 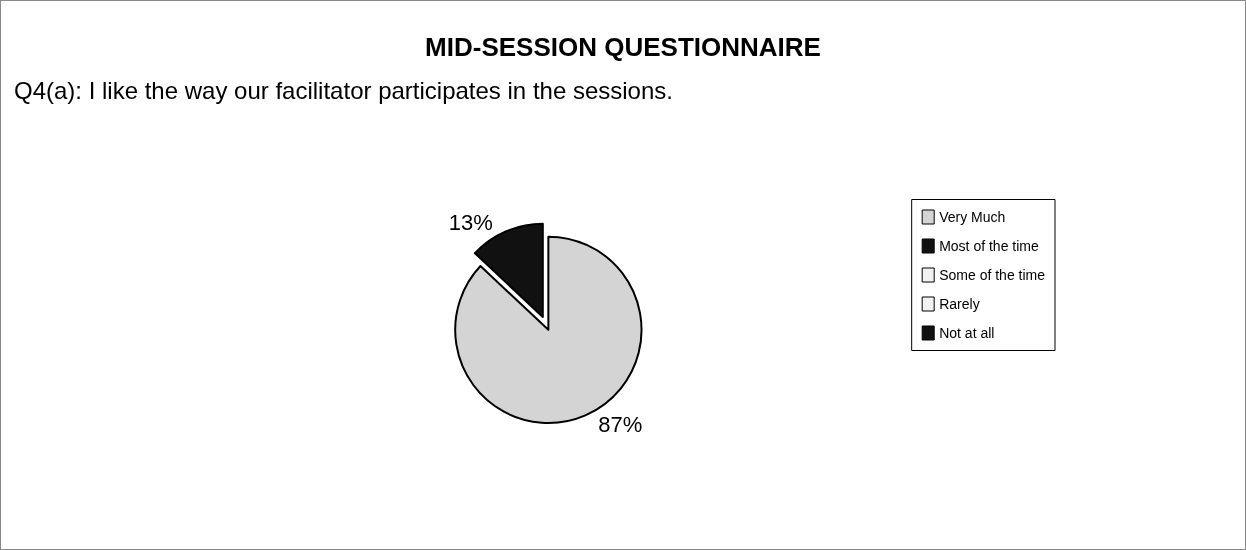 What do you see at coordinates (959, 304) in the screenshot?
I see `legend-label: Rarely` at bounding box center [959, 304].